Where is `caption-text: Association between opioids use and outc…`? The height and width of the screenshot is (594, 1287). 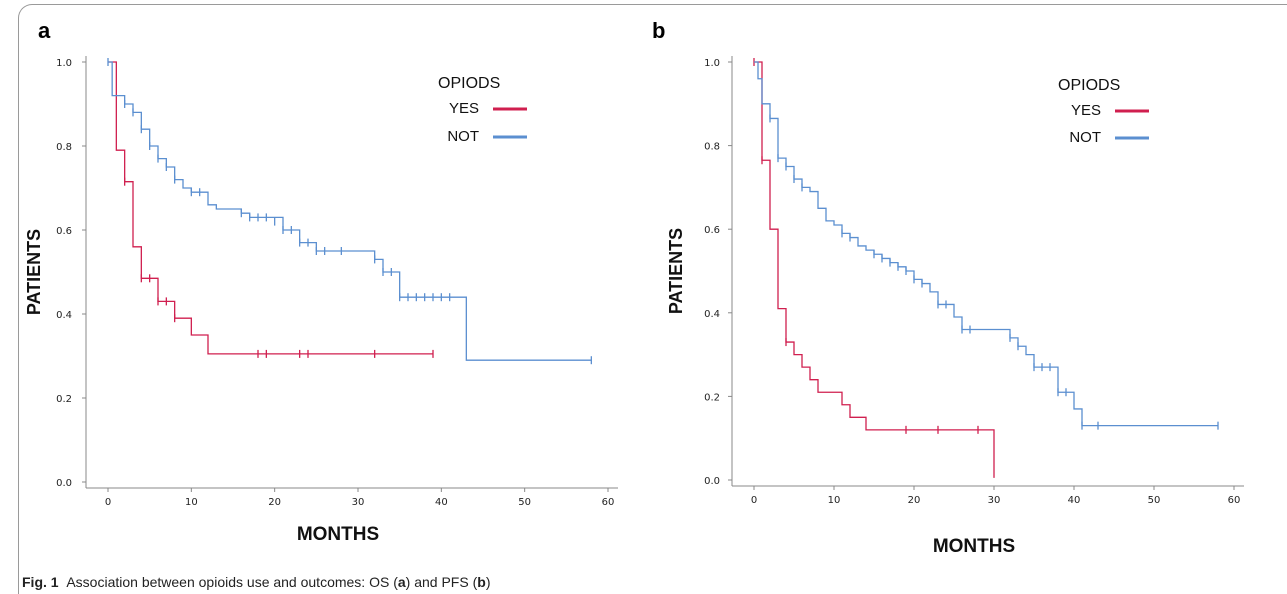 caption-text: Association between opioids use and outc… is located at coordinates (278, 582).